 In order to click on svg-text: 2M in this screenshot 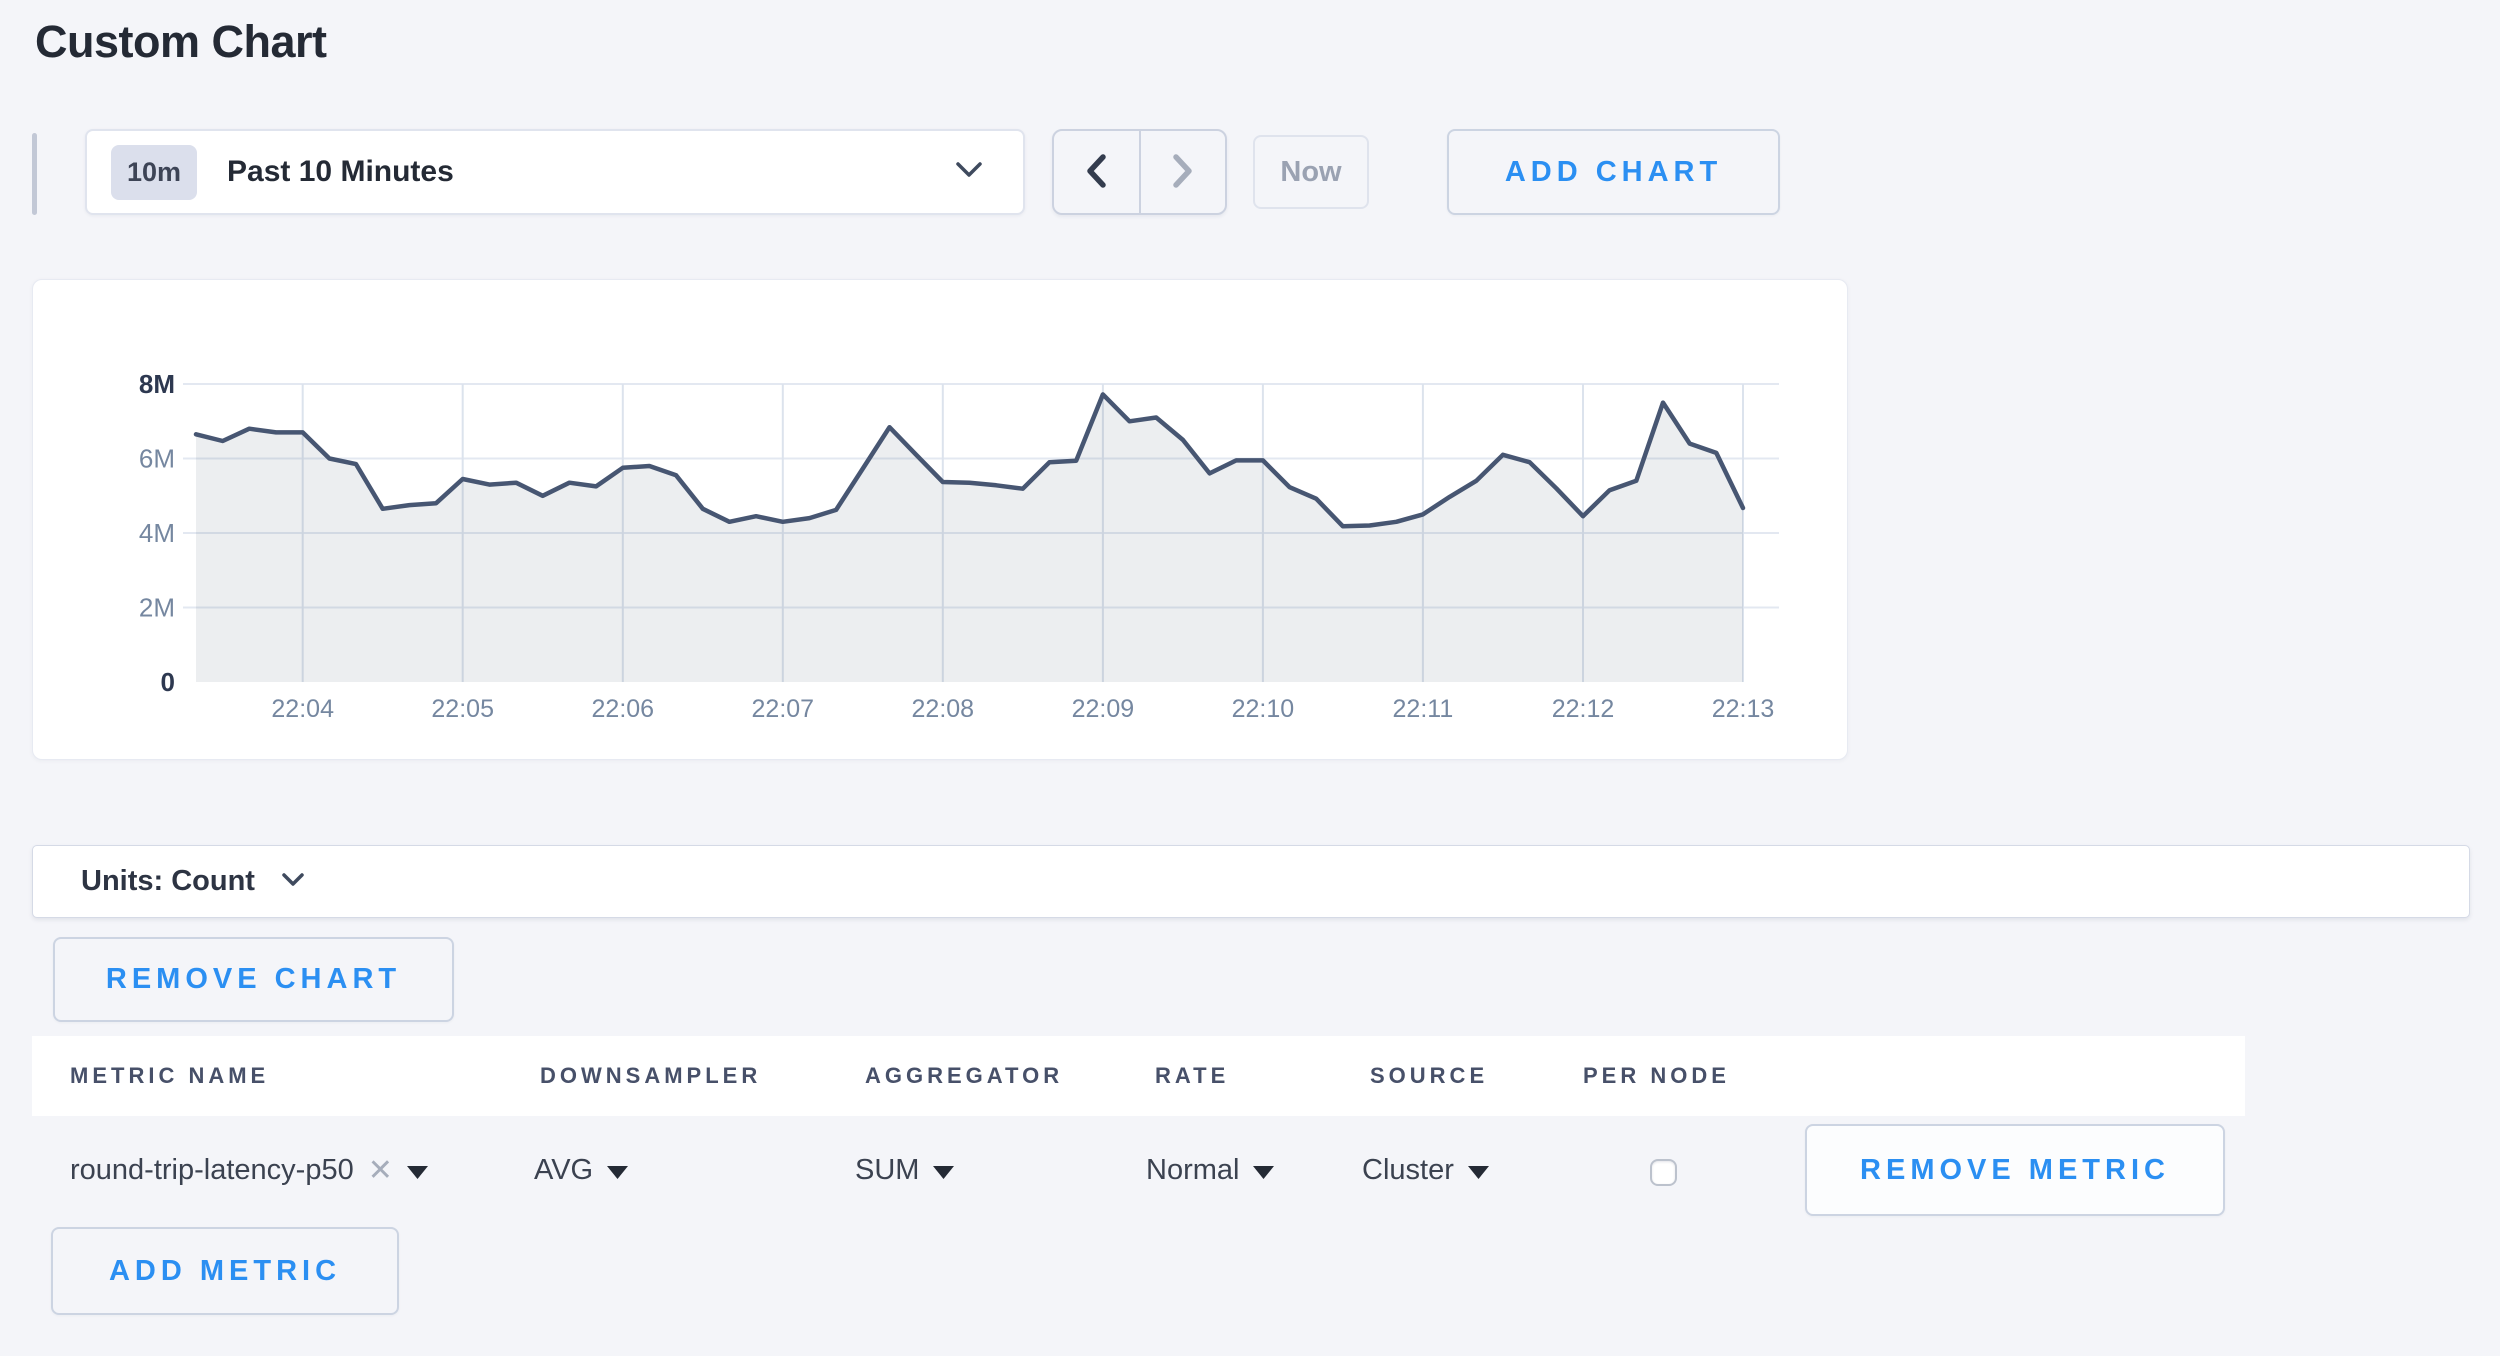, I will do `click(157, 608)`.